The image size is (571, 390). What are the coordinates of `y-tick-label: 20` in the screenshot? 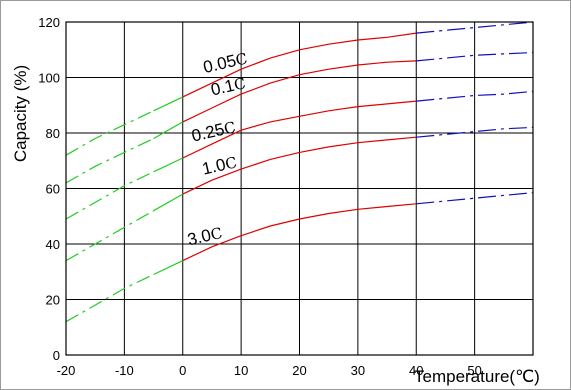 It's located at (53, 300).